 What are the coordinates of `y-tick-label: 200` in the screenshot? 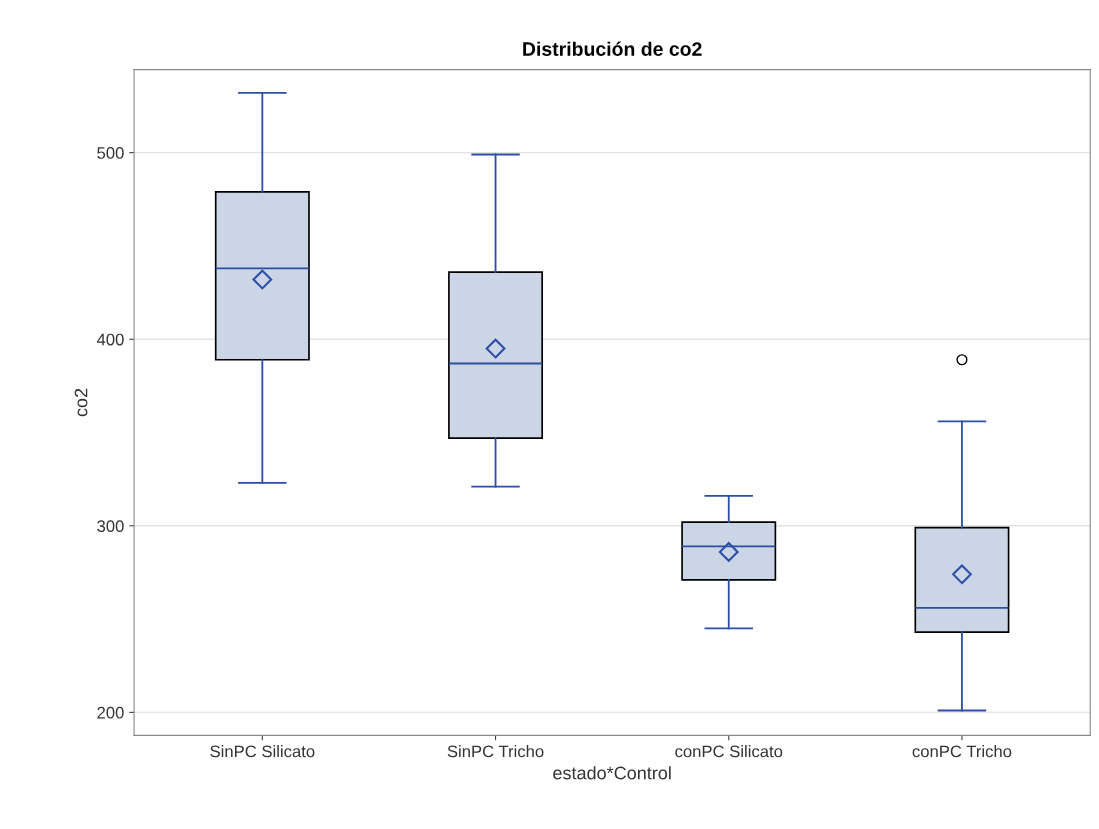 It's located at (110, 712).